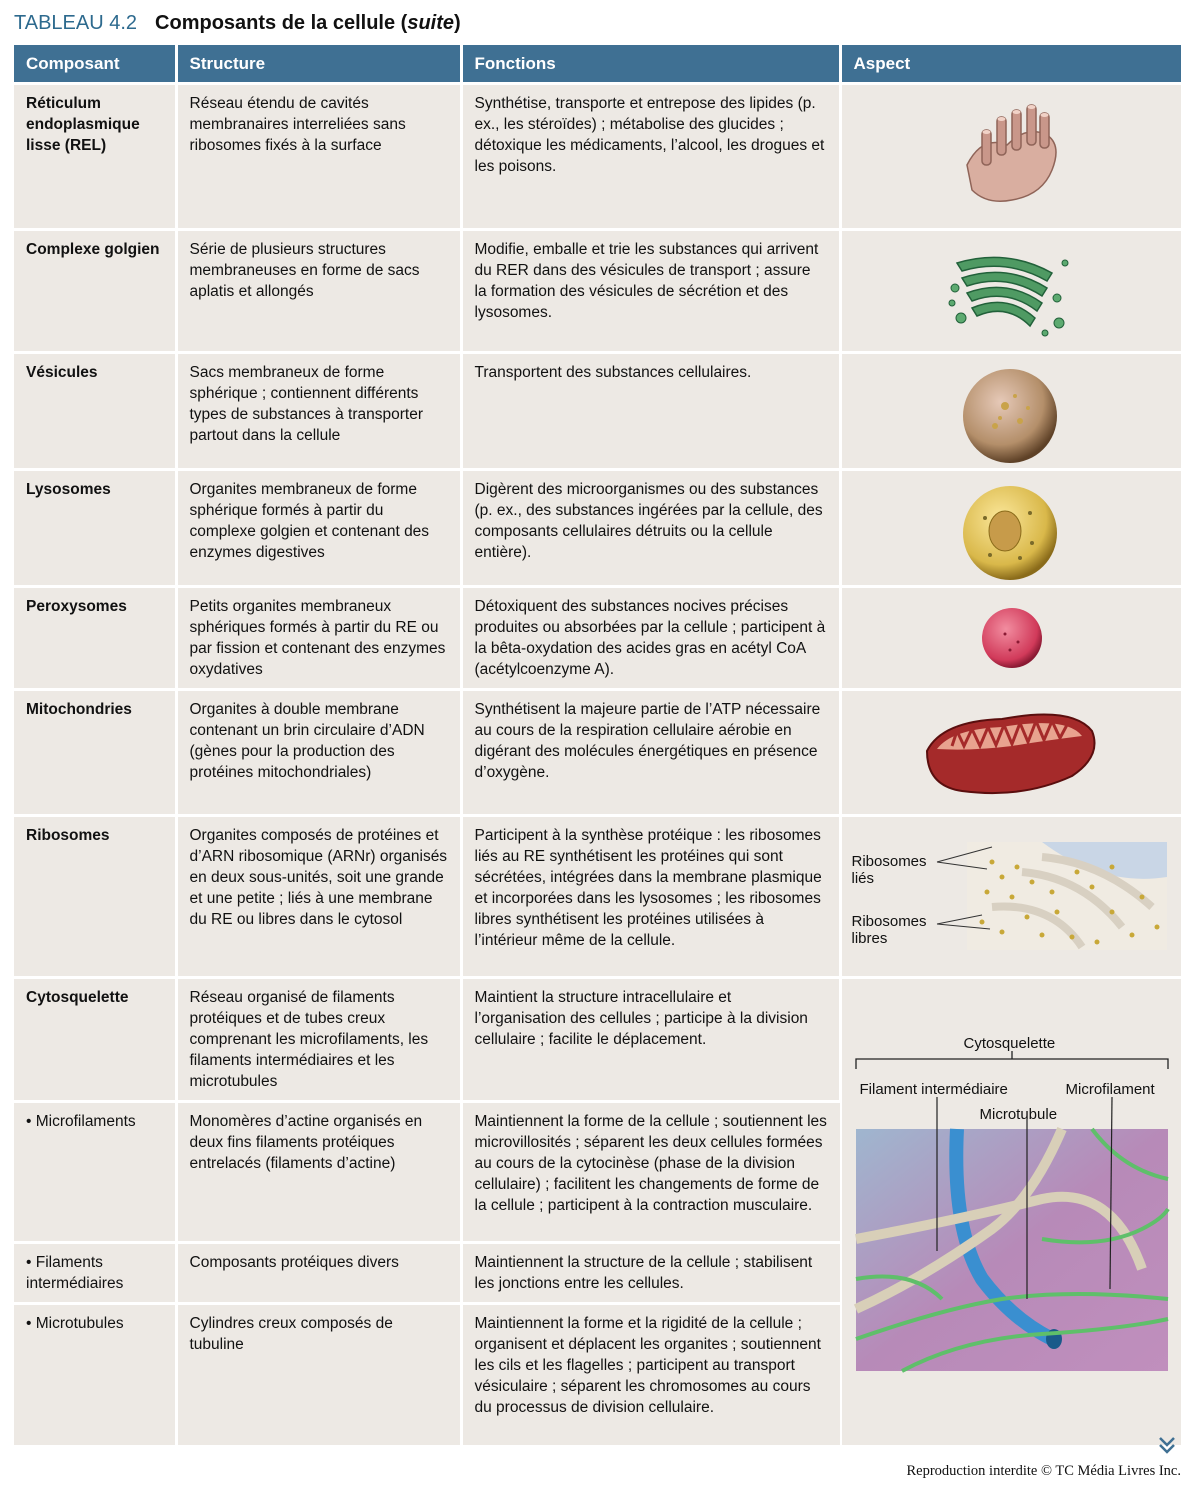 This screenshot has height=1494, width=1195. I want to click on peroxisome-illustration, so click(1011, 638).